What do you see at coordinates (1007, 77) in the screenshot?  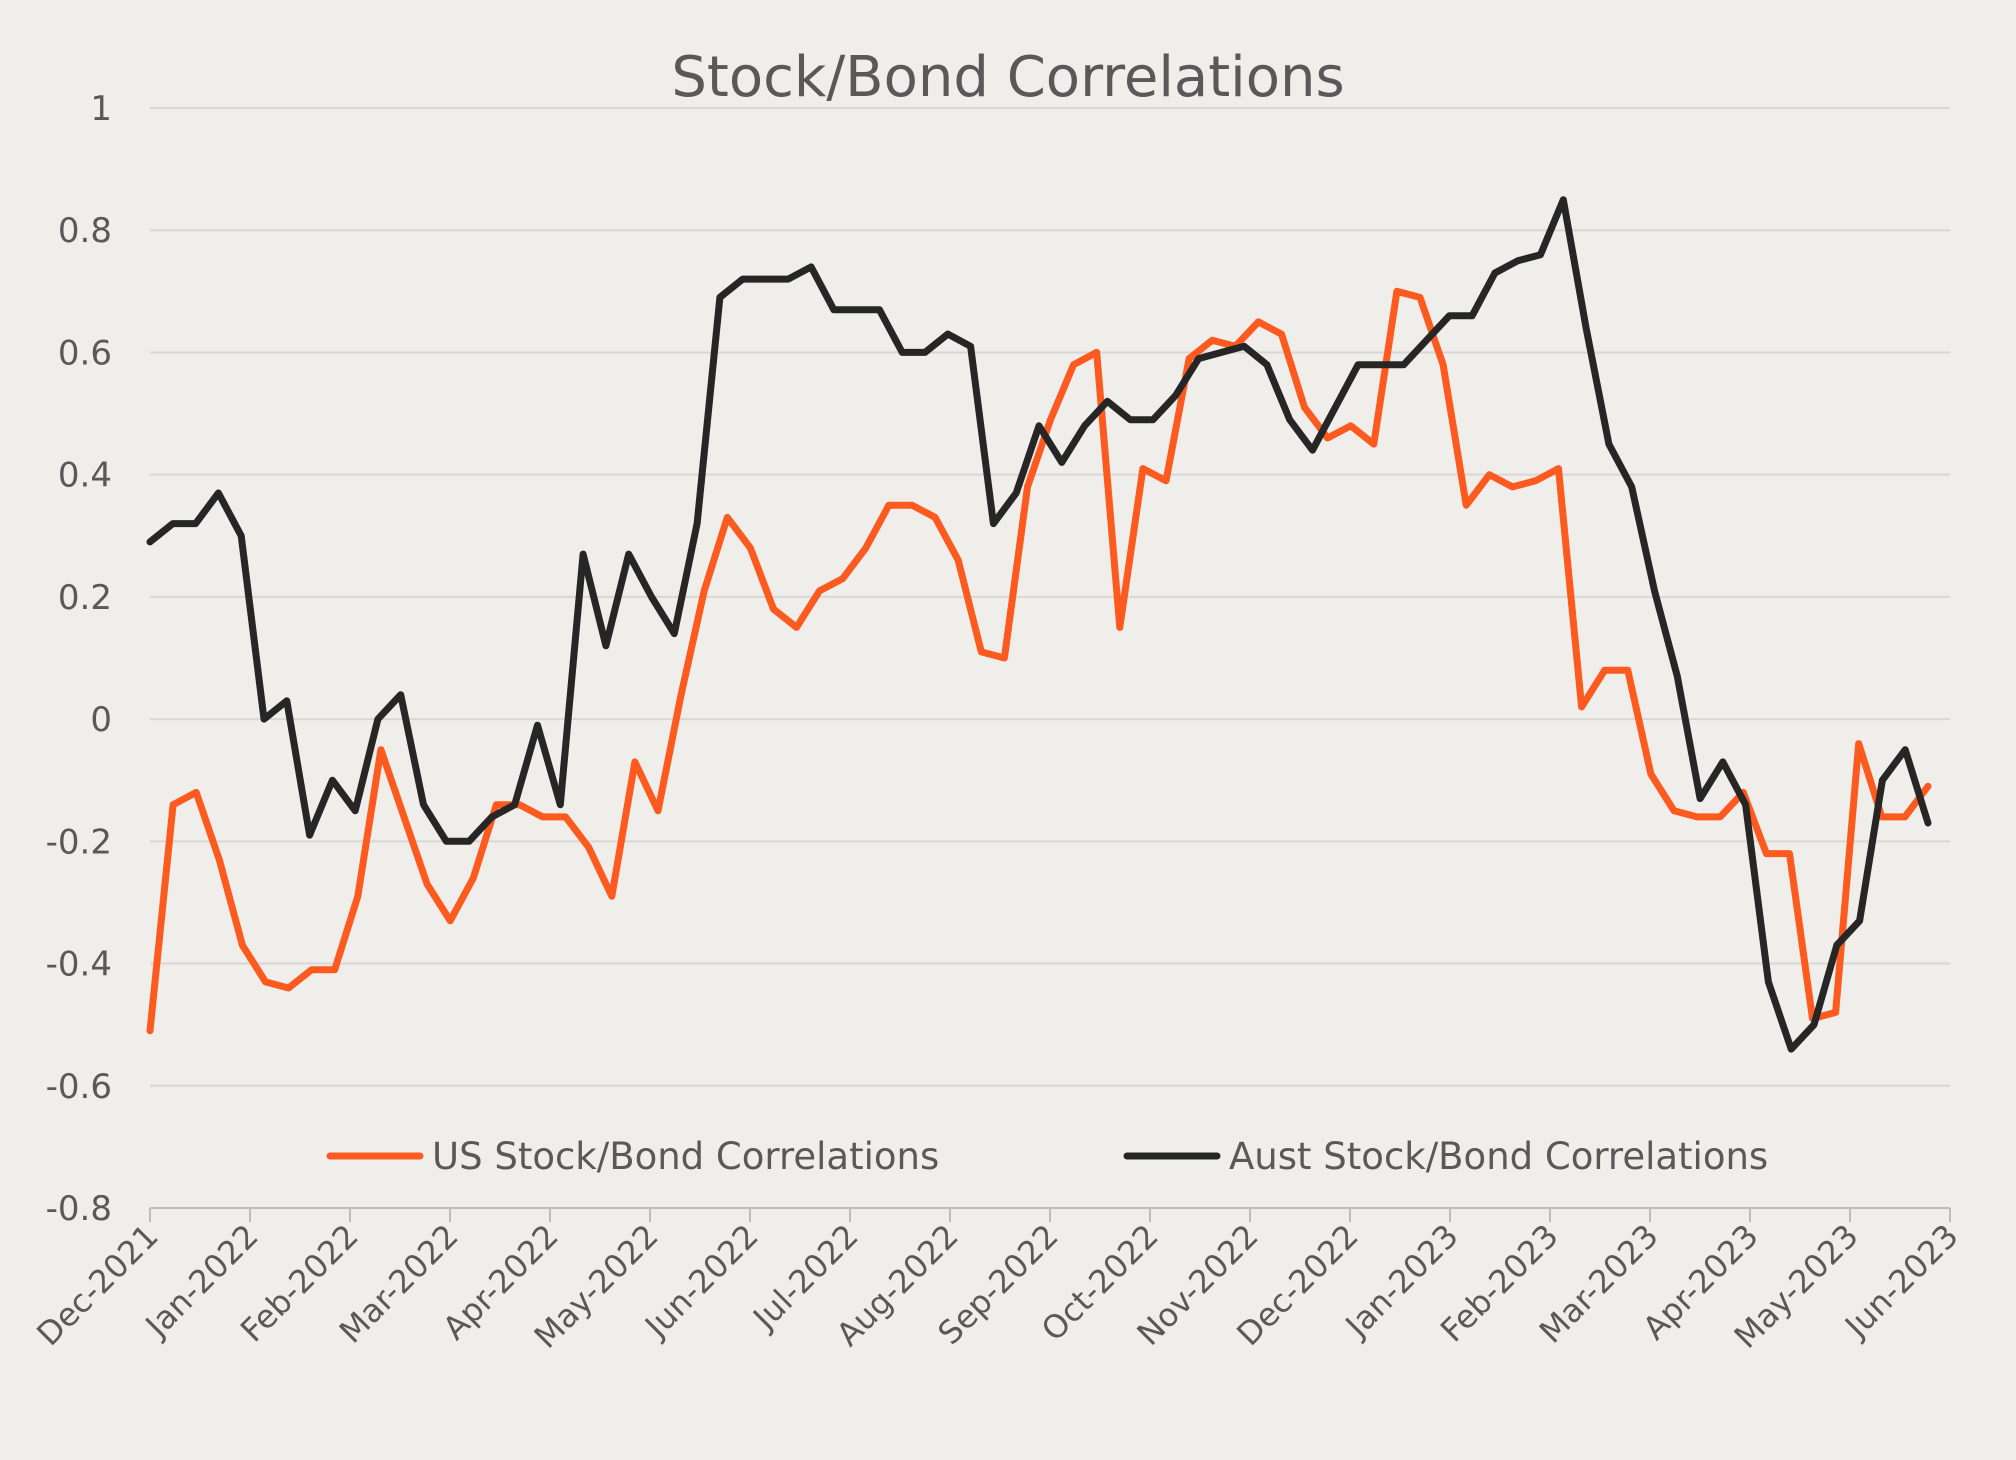 I see `chart-title: Stock/Bond Correlations` at bounding box center [1007, 77].